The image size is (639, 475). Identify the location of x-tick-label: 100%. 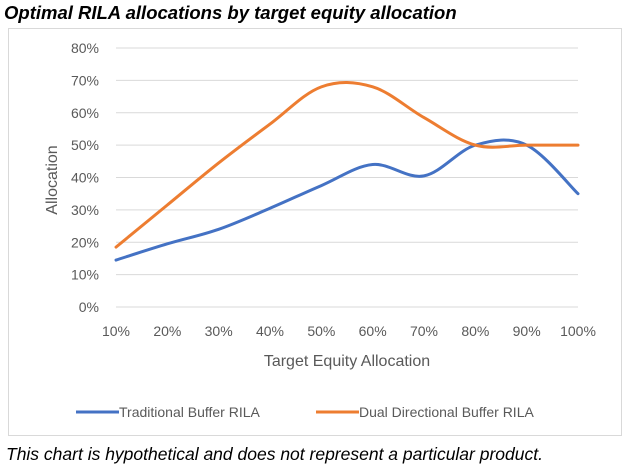
(578, 331).